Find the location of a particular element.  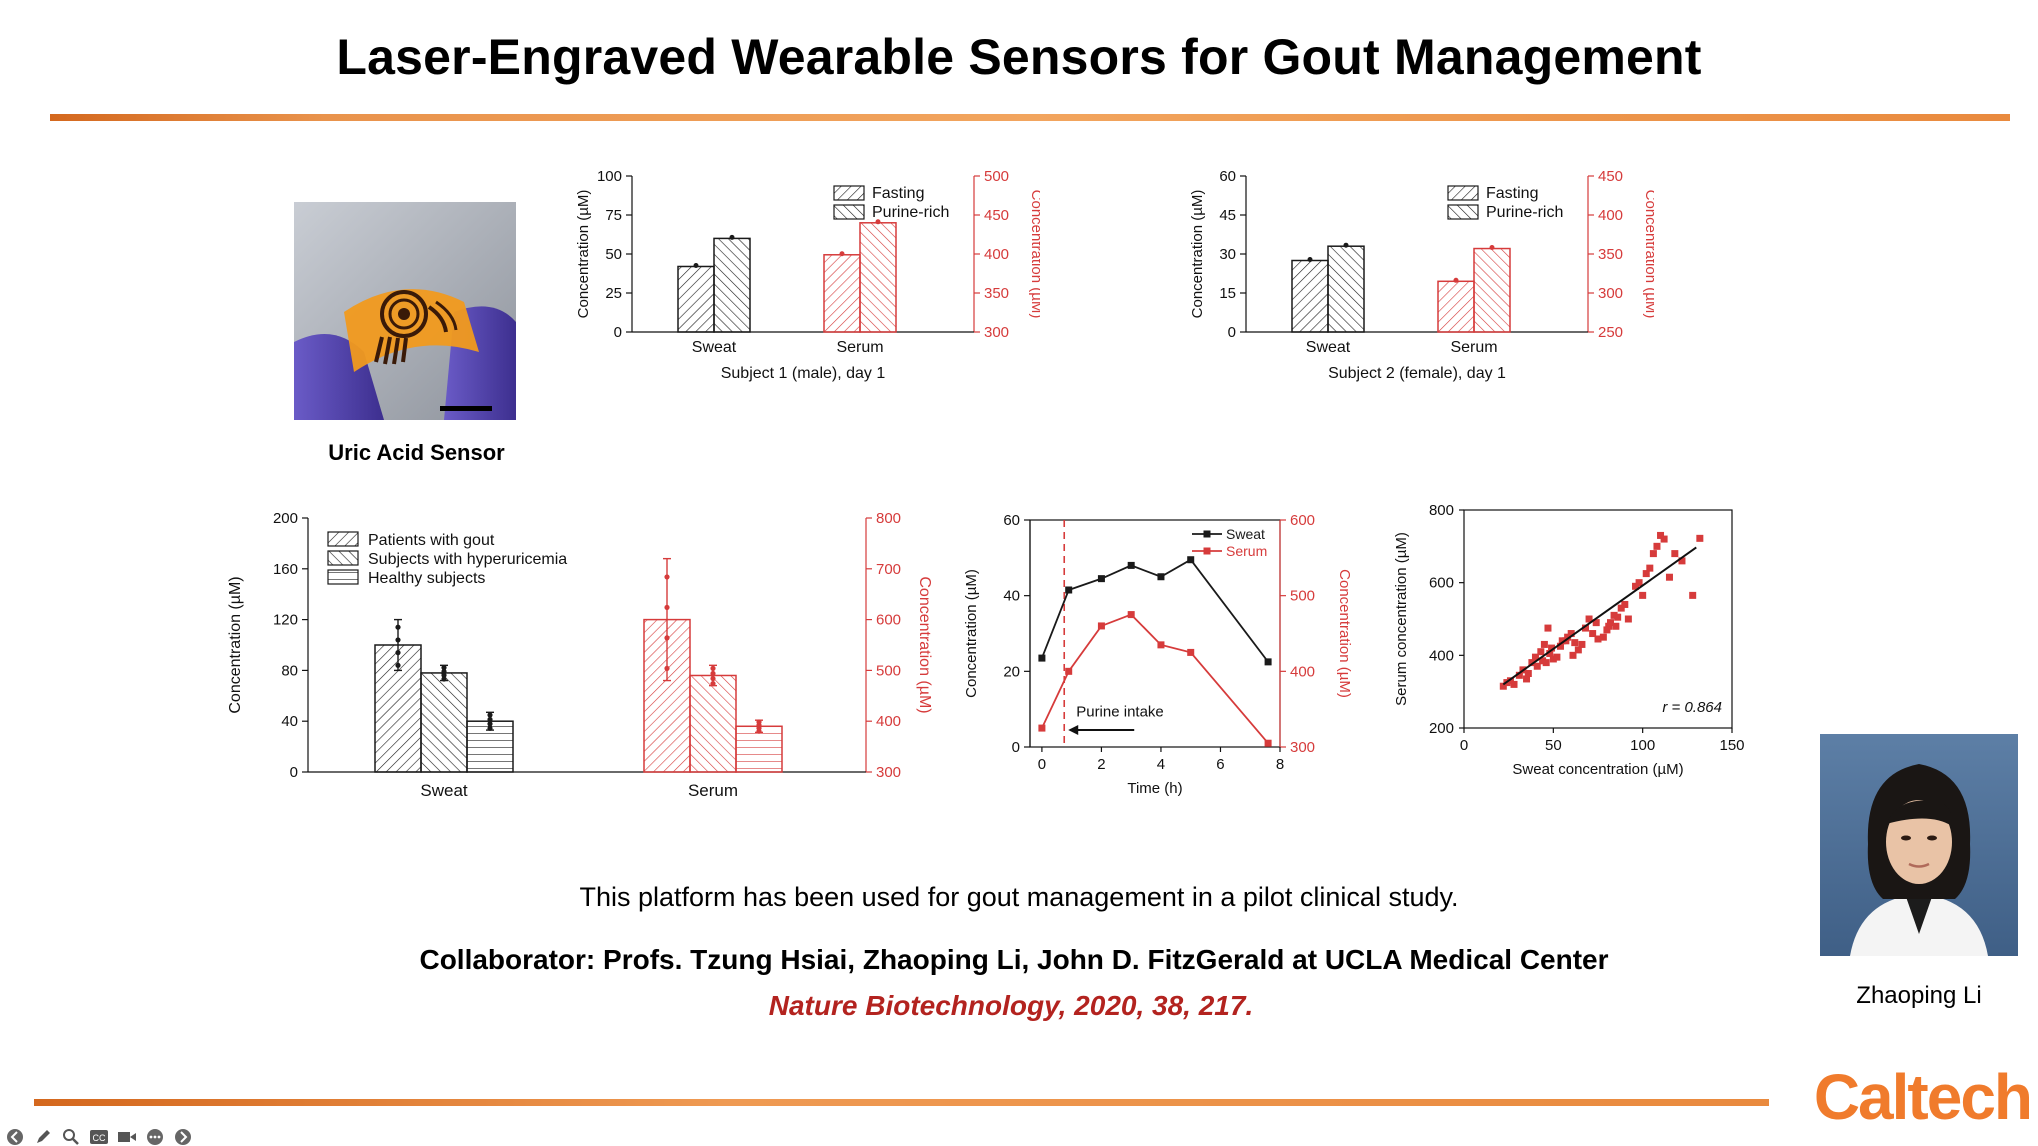

back-arrow-icon is located at coordinates (15, 1137).